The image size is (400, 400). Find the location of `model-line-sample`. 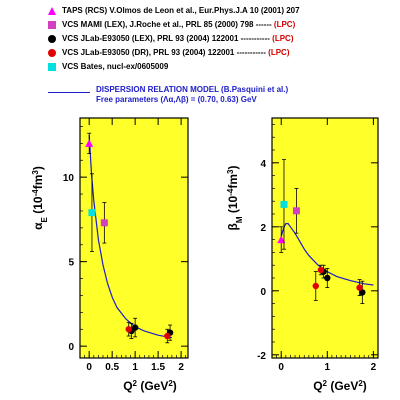

model-line-sample is located at coordinates (69, 92).